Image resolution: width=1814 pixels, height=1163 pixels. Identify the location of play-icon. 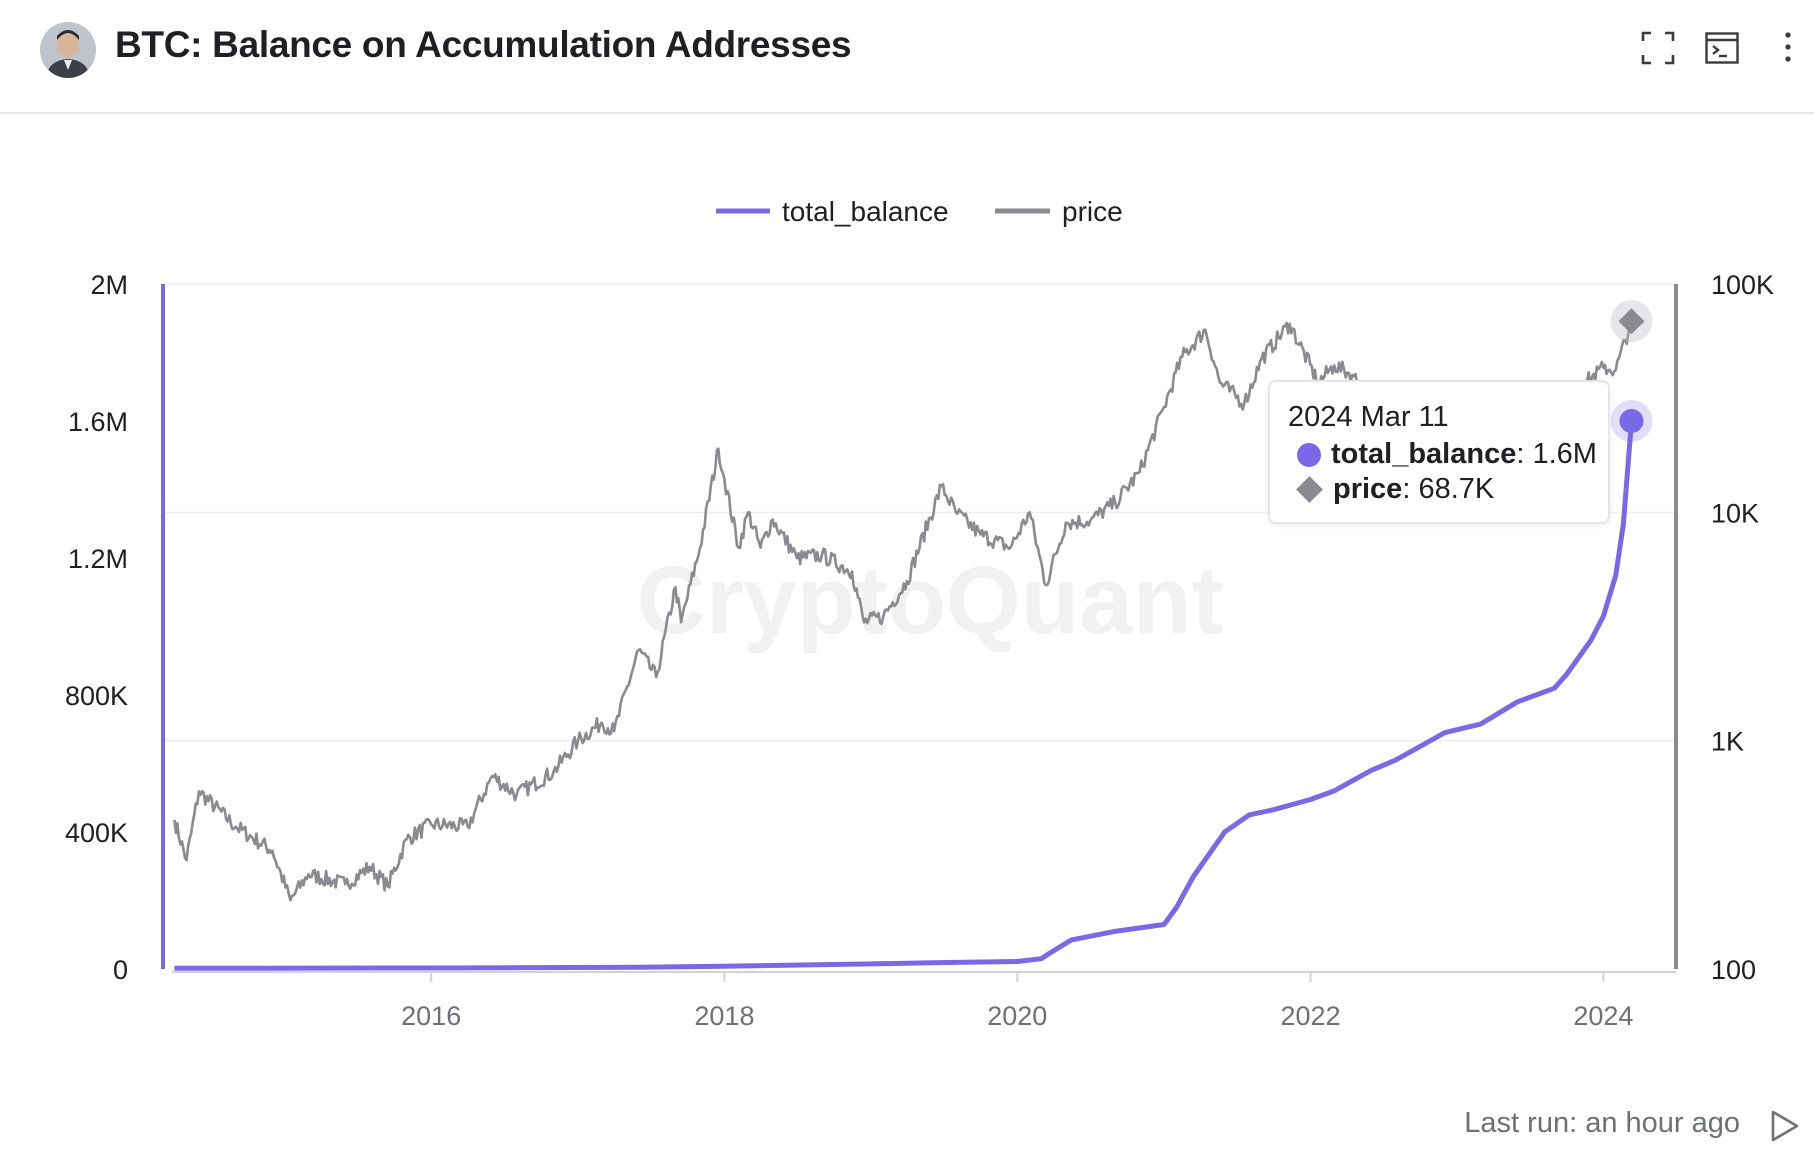
(1785, 1126).